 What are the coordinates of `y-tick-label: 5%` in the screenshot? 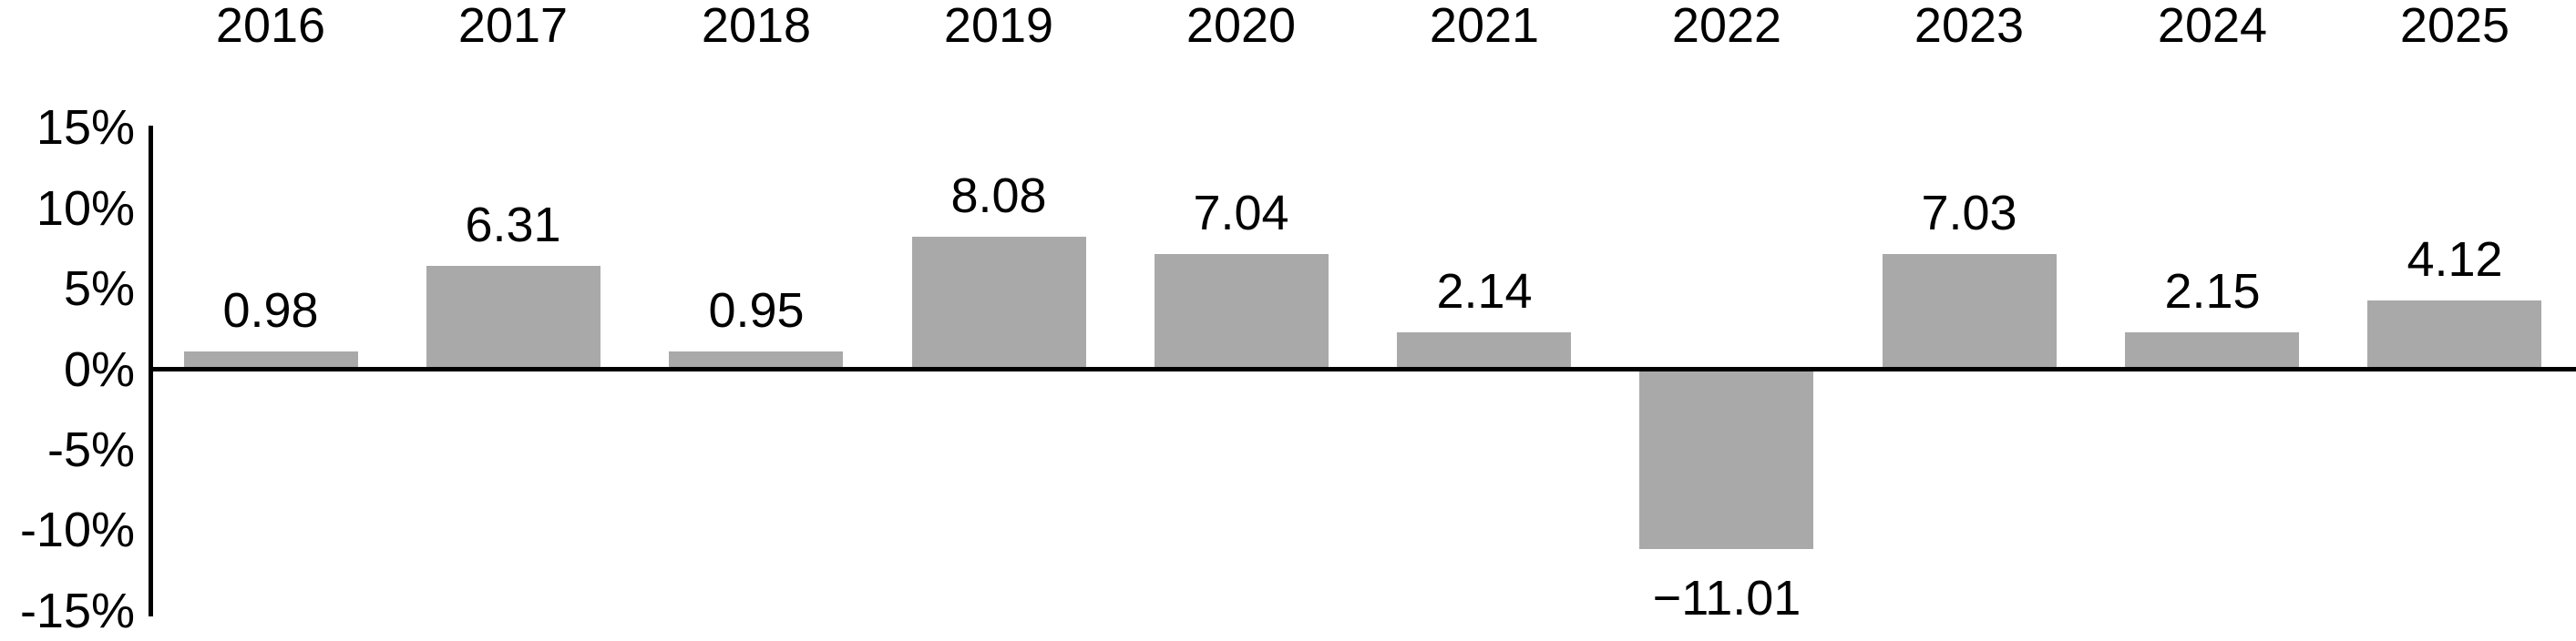 It's located at (99, 288).